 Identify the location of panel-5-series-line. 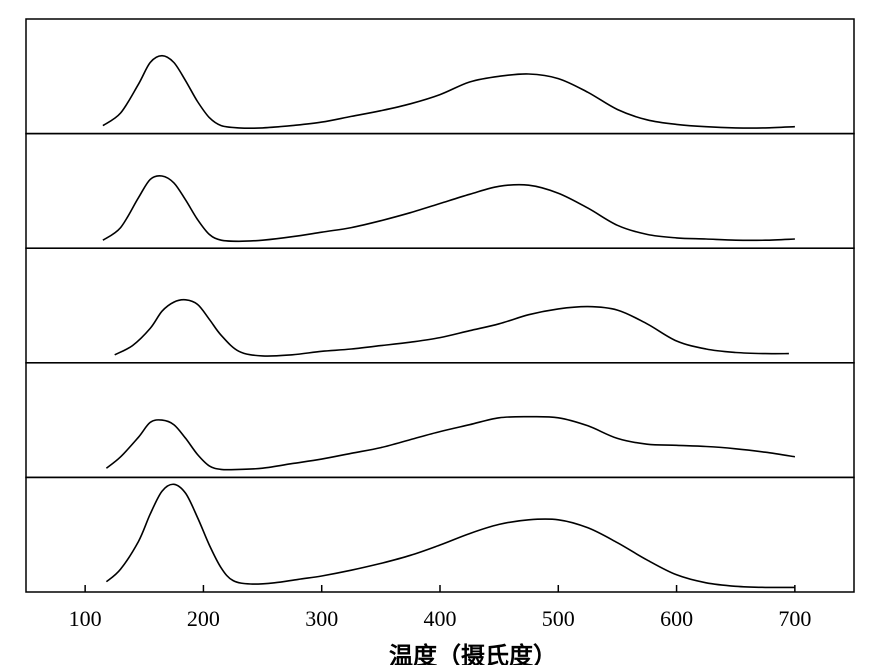
(450, 536).